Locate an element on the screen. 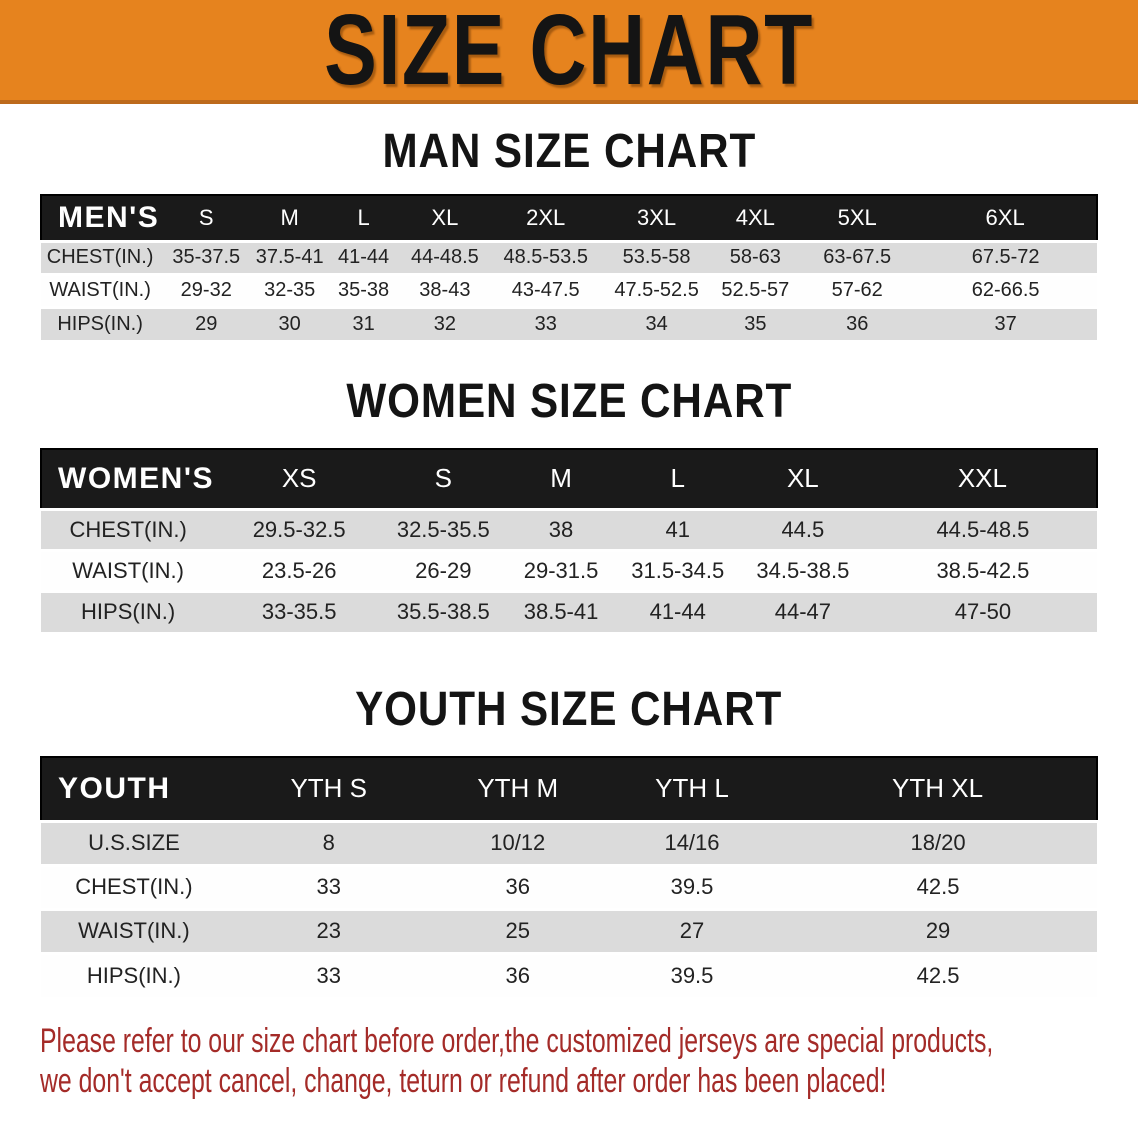 This screenshot has width=1138, height=1132. size-value-cell: 32 is located at coordinates (444, 323).